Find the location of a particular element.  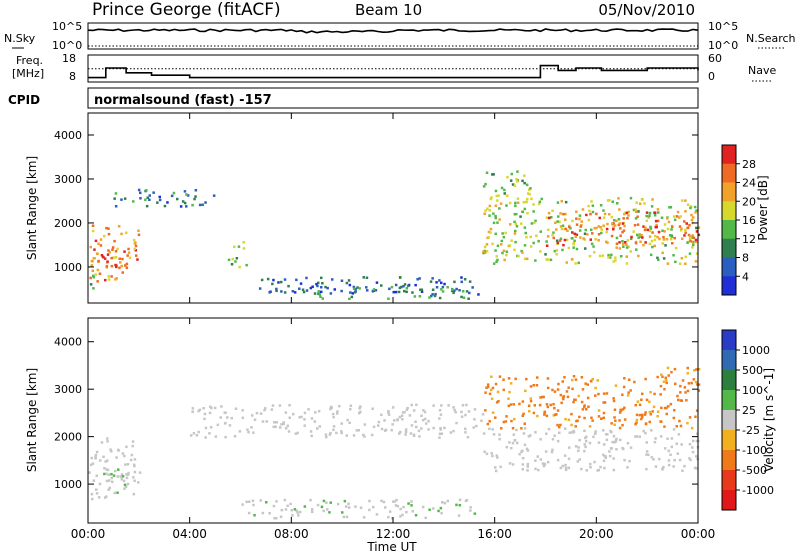

colorbar-tick-label: 100 is located at coordinates (752, 390).